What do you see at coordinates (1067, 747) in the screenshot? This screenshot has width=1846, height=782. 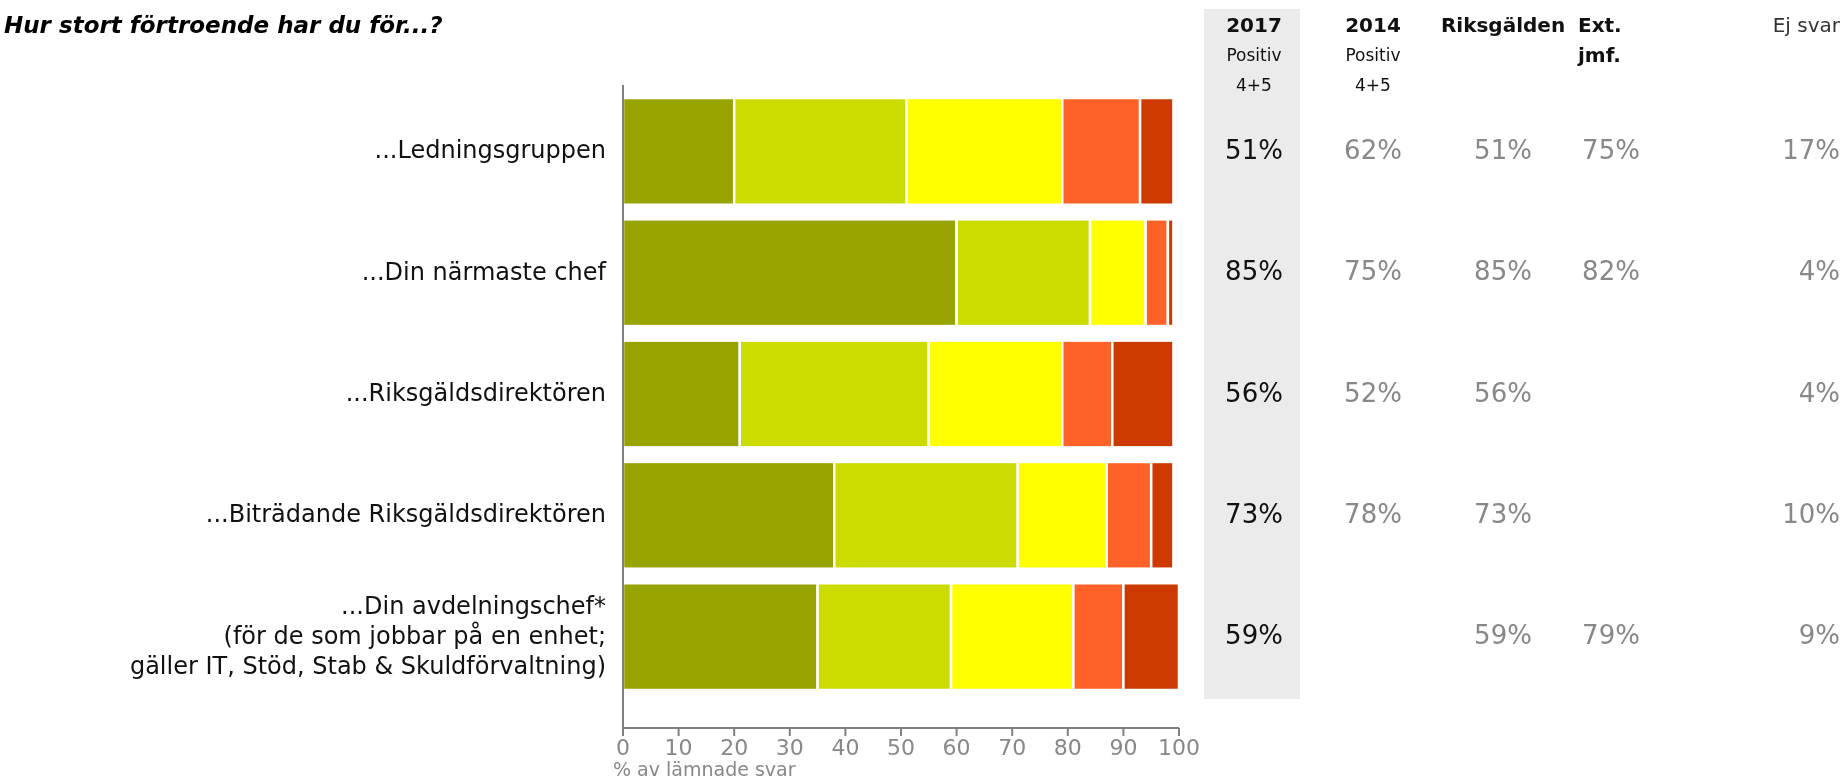 I see `x-tick-label: 80` at bounding box center [1067, 747].